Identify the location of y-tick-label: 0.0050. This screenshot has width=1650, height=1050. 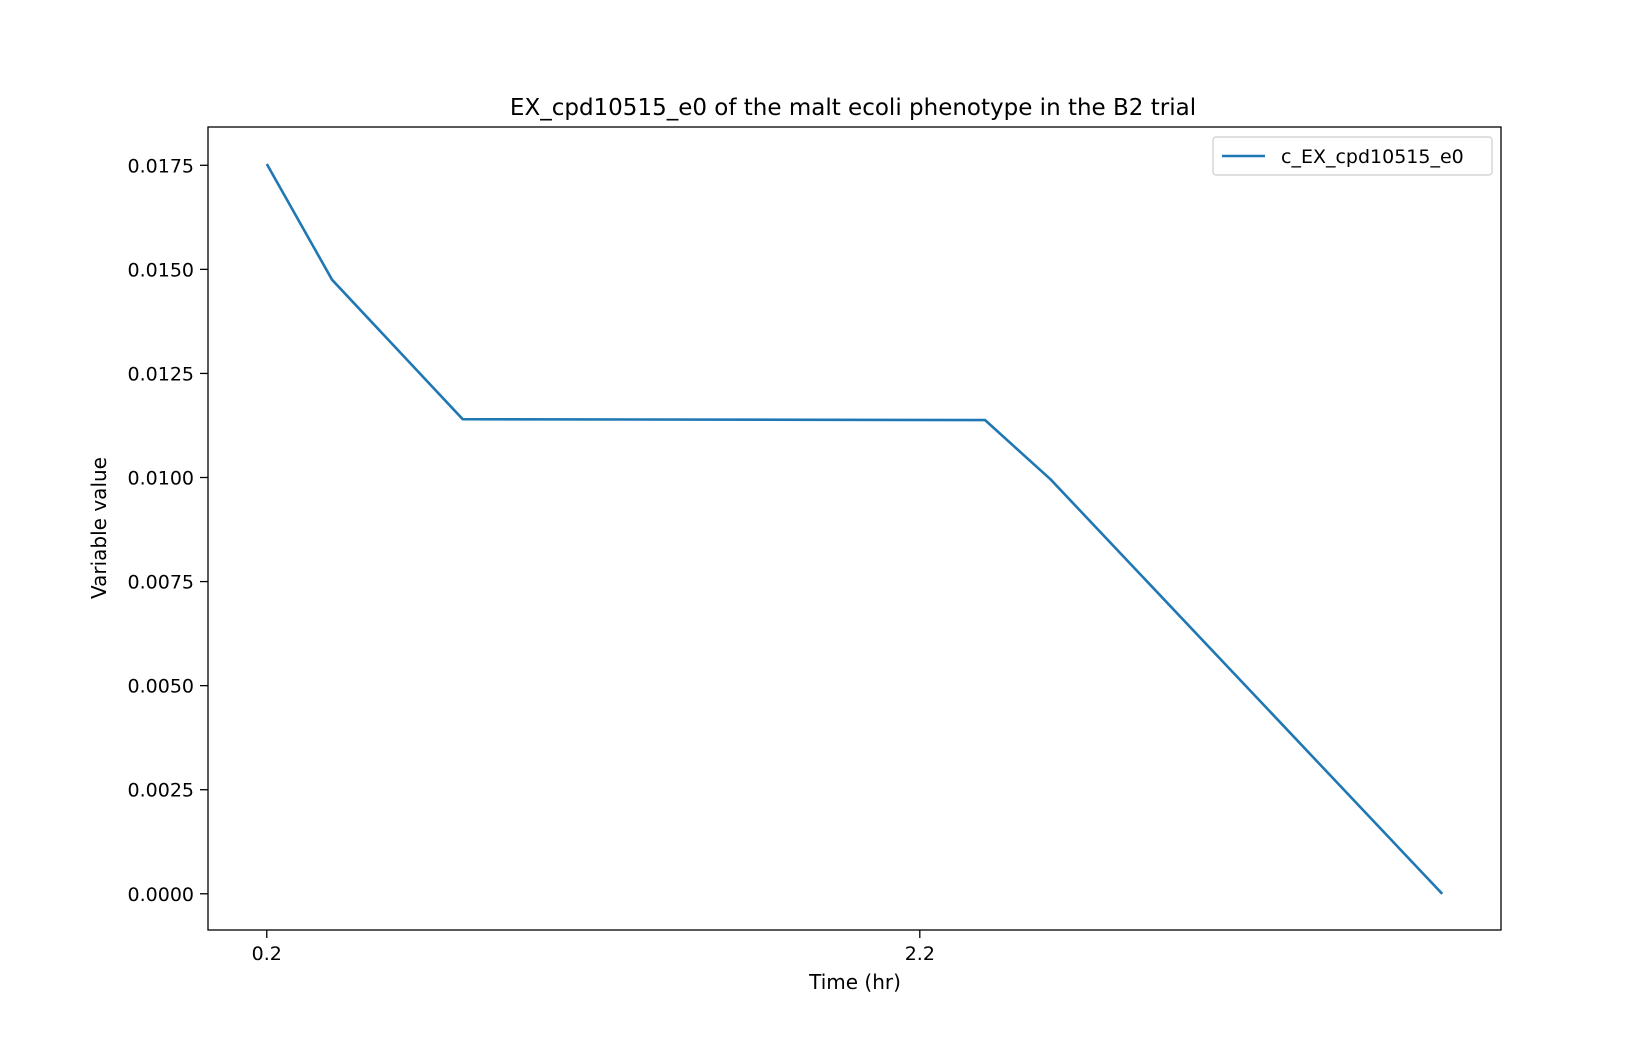
(161, 687).